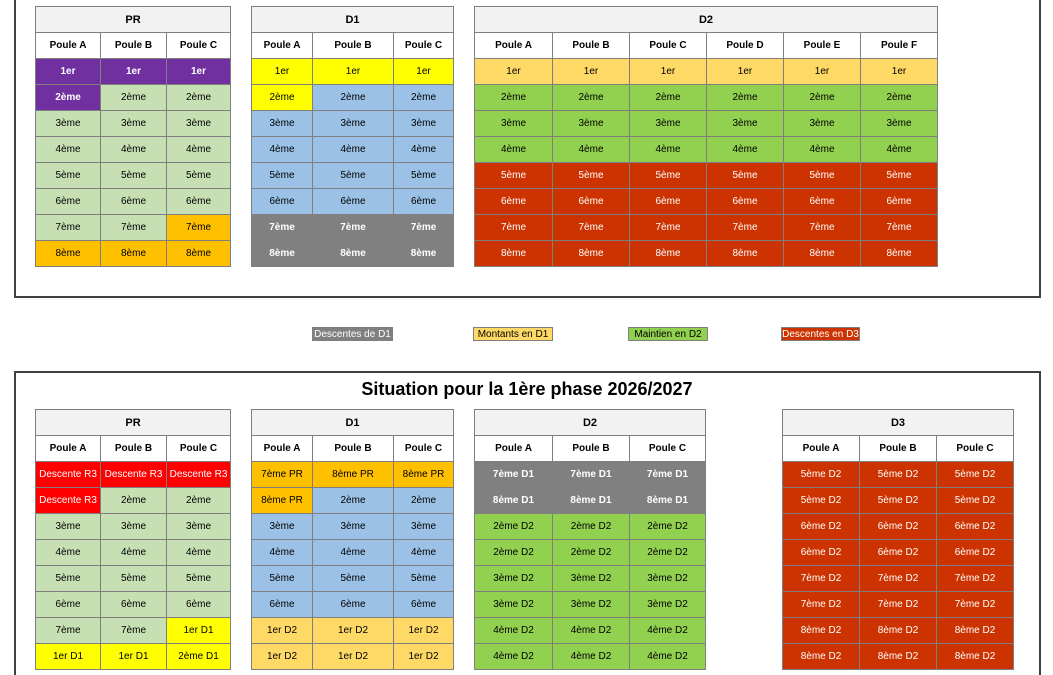 The height and width of the screenshot is (675, 1053). Describe the element at coordinates (423, 448) in the screenshot. I see `column-header: Poule C` at that location.